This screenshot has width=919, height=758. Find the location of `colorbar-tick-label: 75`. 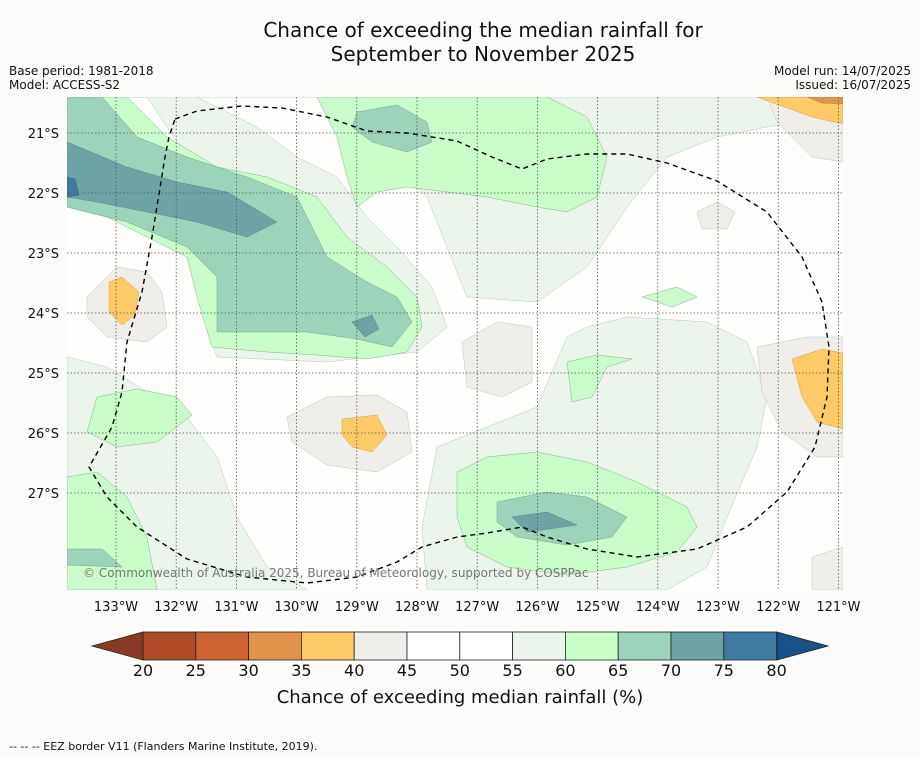

colorbar-tick-label: 75 is located at coordinates (724, 670).